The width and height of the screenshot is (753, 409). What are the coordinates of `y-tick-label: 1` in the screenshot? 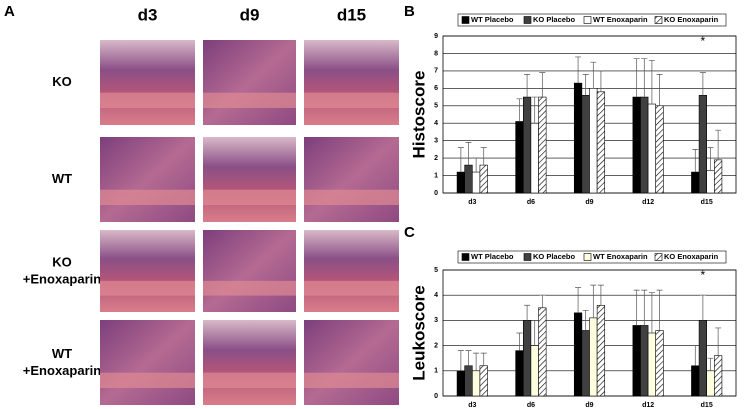 It's located at (436, 175).